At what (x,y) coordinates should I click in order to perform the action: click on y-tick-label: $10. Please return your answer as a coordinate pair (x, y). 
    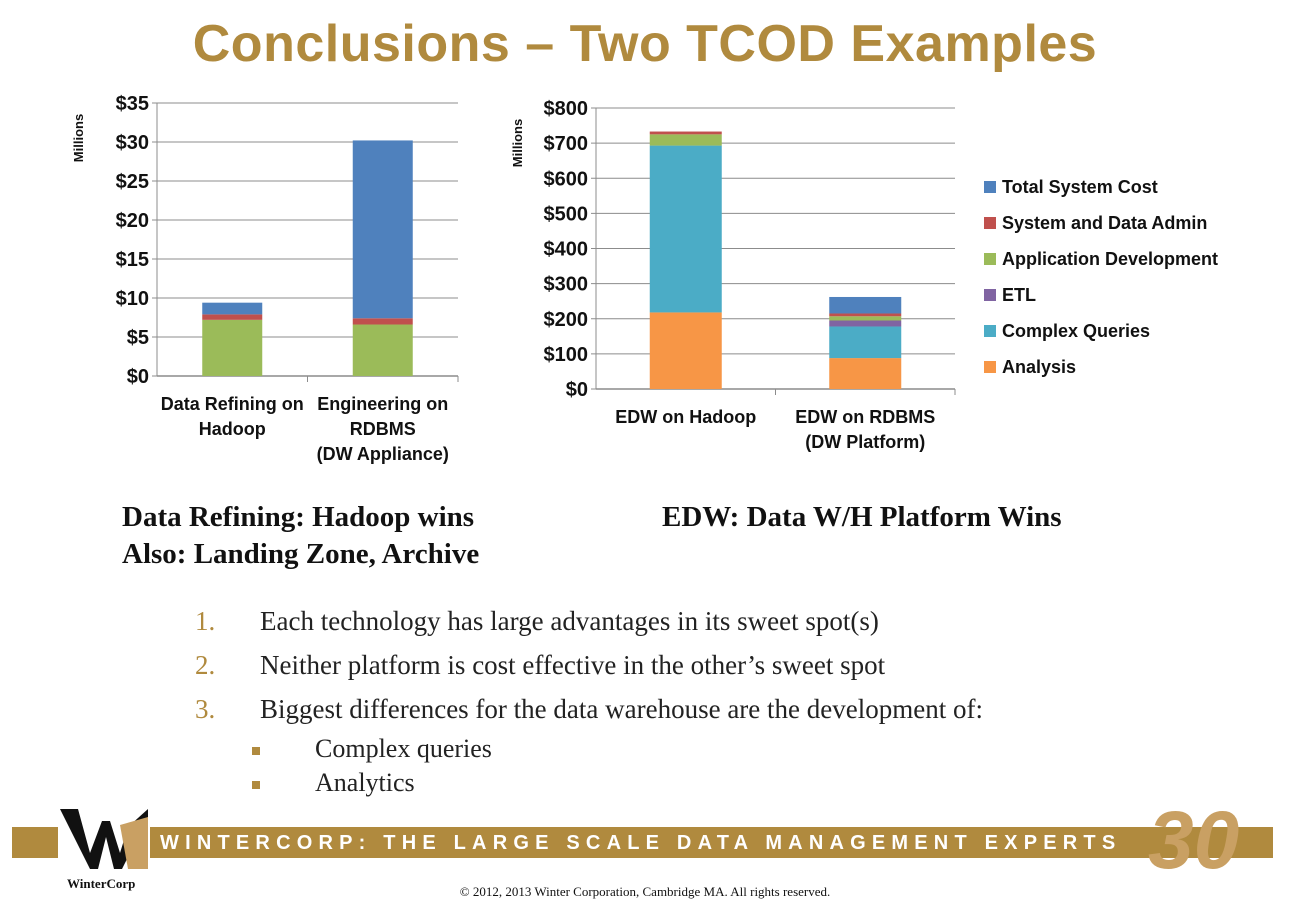
    Looking at the image, I should click on (132, 299).